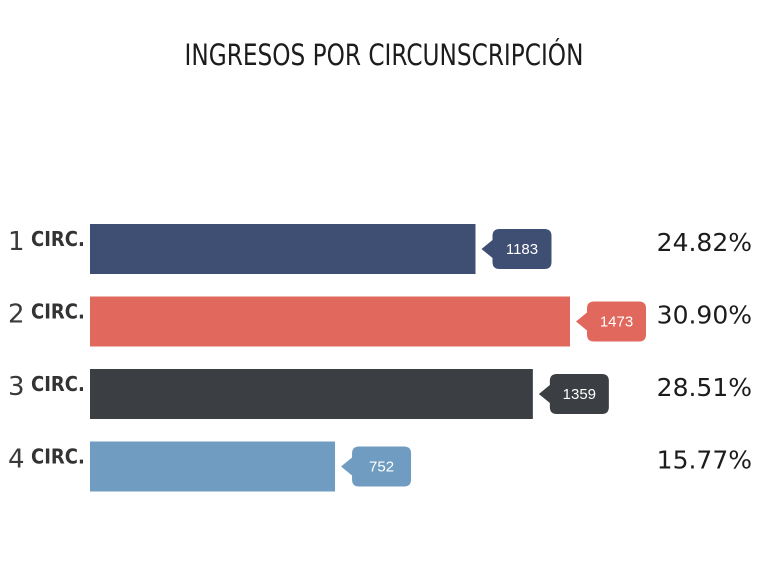 The image size is (768, 576). I want to click on category-number-3: 3, so click(16, 387).